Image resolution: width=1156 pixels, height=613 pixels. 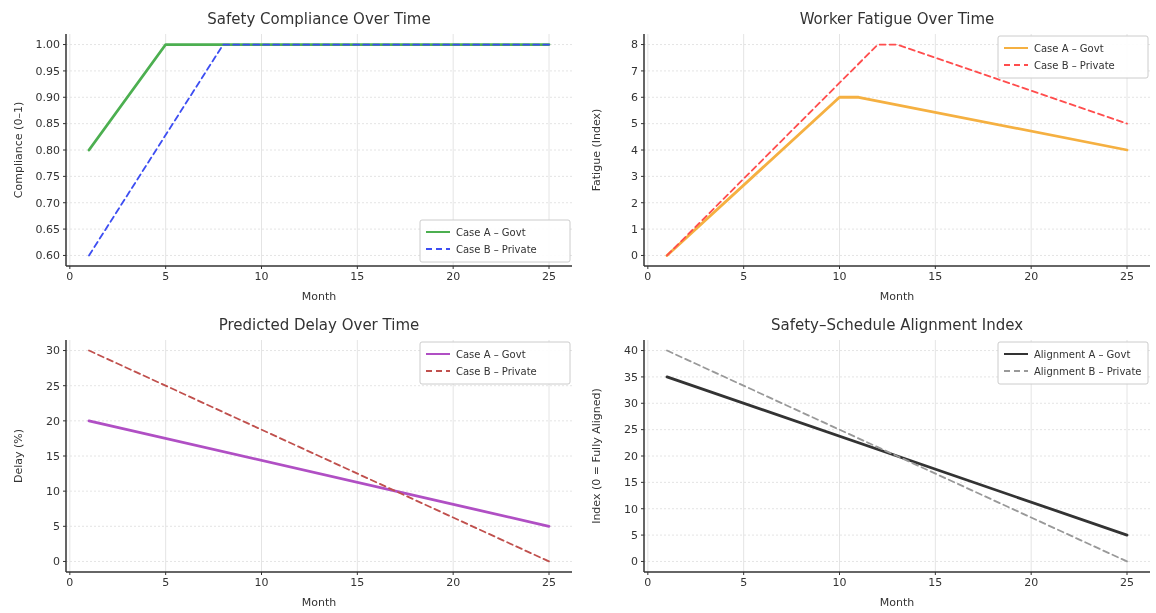 I want to click on y-tick-label: 0.70, so click(x=47, y=203).